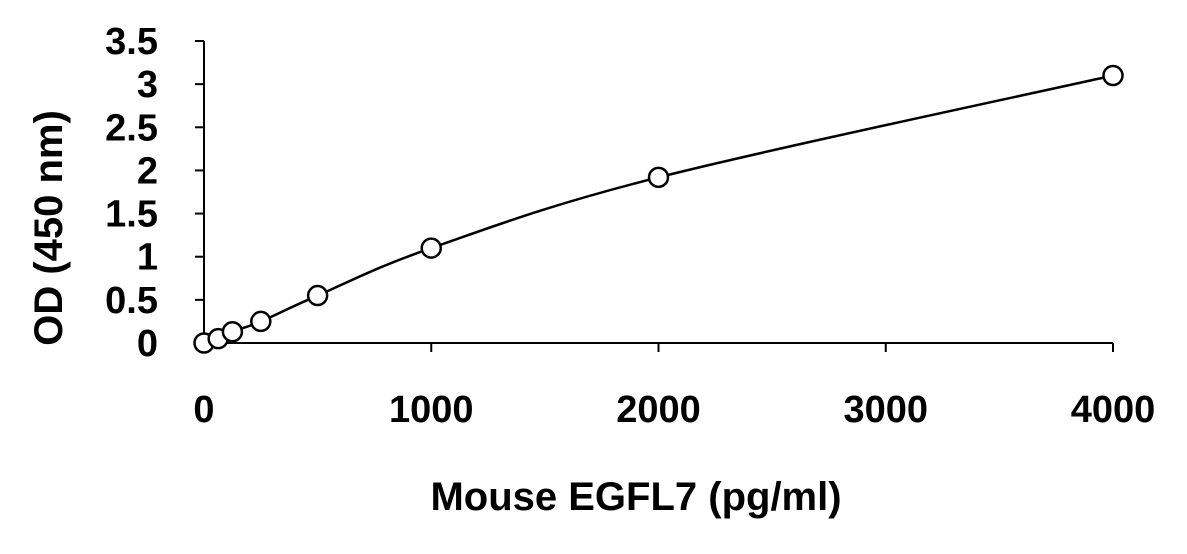 Image resolution: width=1187 pixels, height=554 pixels. I want to click on y-tick-label: 0.5, so click(131, 301).